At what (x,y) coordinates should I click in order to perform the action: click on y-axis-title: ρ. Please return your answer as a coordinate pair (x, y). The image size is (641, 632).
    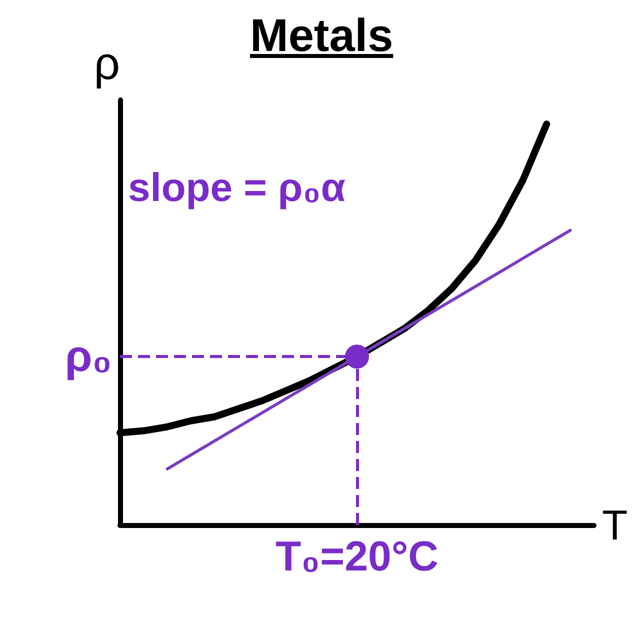
    Looking at the image, I should click on (107, 63).